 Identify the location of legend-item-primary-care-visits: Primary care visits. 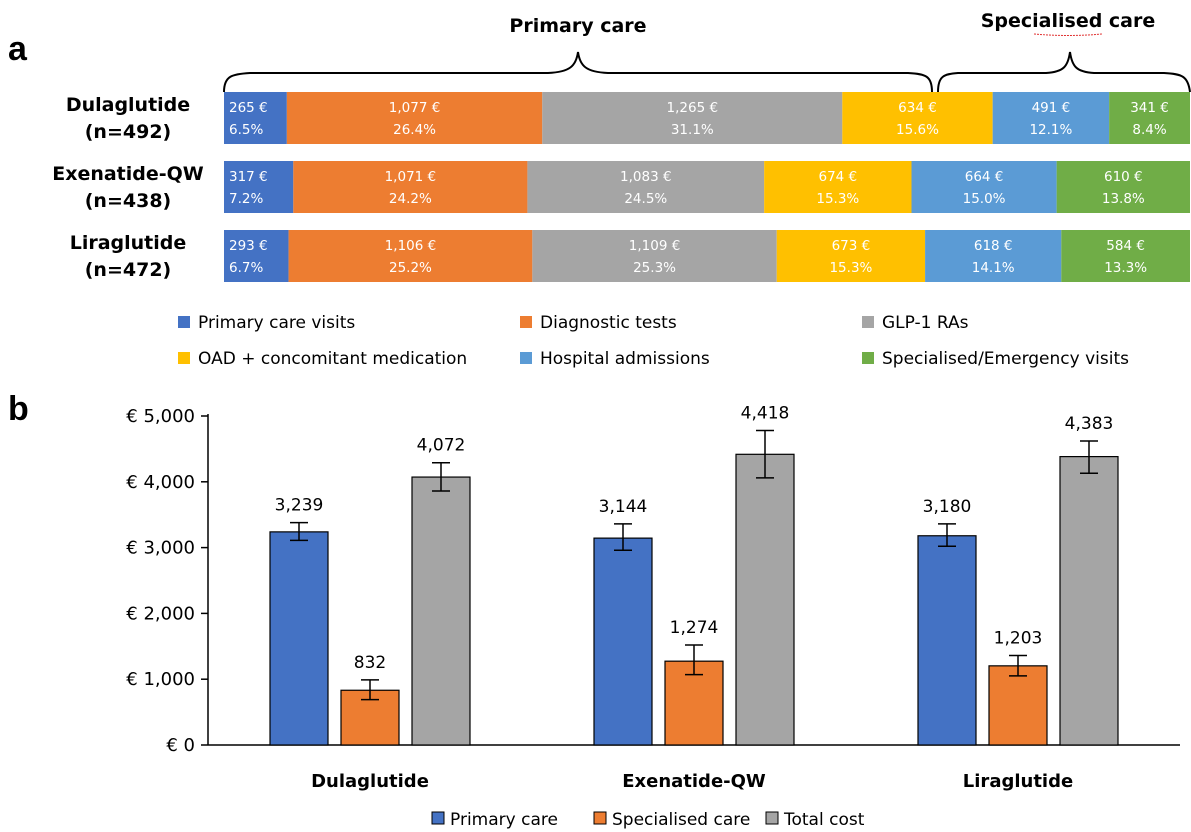
(266, 323).